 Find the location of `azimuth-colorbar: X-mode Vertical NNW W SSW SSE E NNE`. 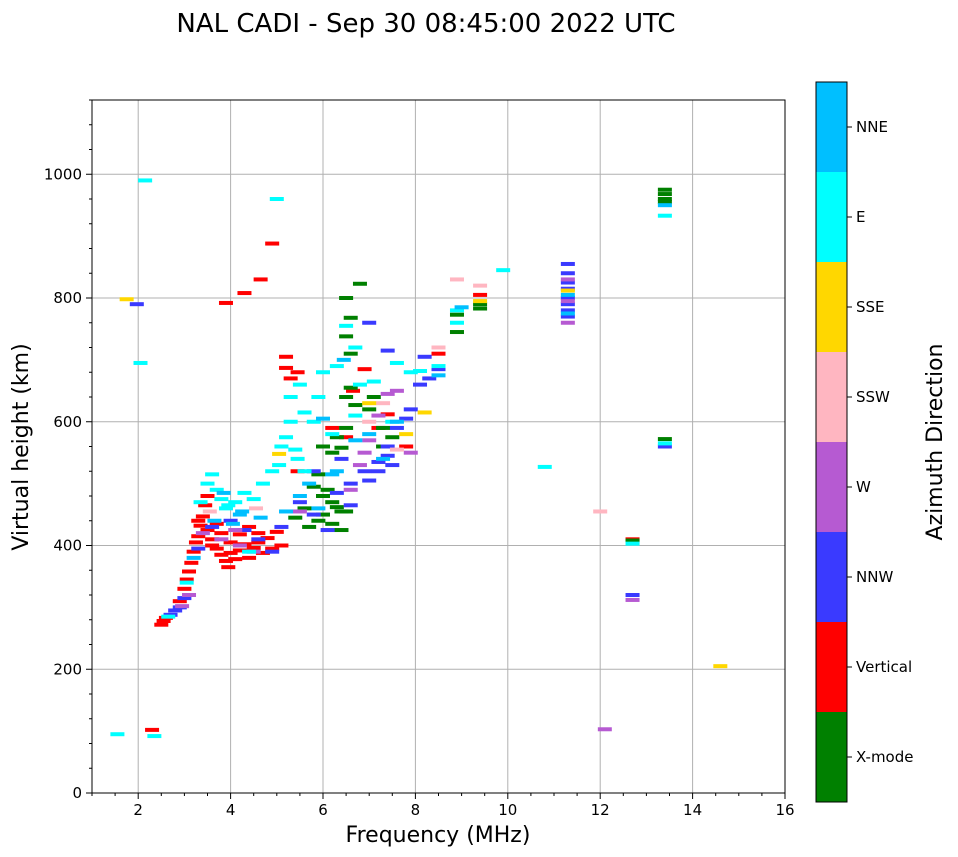

azimuth-colorbar: X-mode Vertical NNW W SSW SSE E NNE is located at coordinates (864, 442).